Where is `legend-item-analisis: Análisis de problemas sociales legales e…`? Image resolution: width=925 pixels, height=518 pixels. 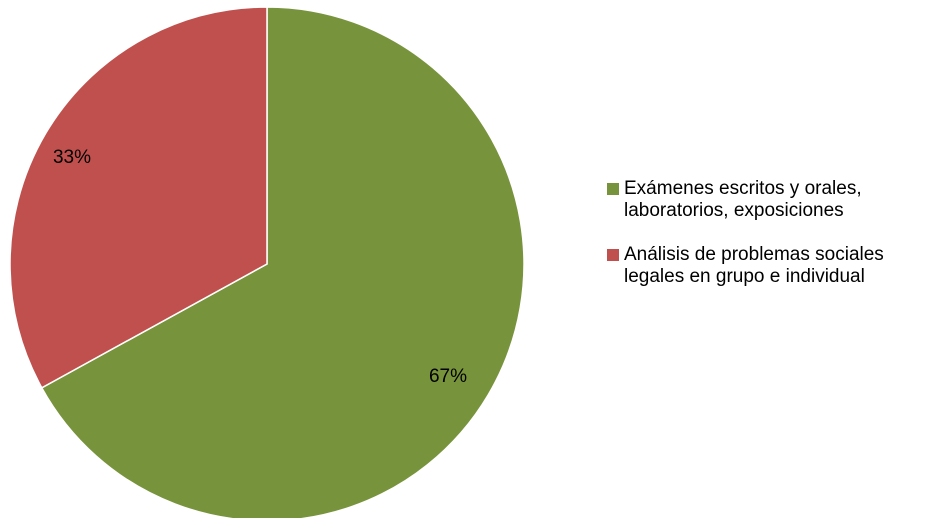
legend-item-analisis: Análisis de problemas sociales legales e… is located at coordinates (762, 266).